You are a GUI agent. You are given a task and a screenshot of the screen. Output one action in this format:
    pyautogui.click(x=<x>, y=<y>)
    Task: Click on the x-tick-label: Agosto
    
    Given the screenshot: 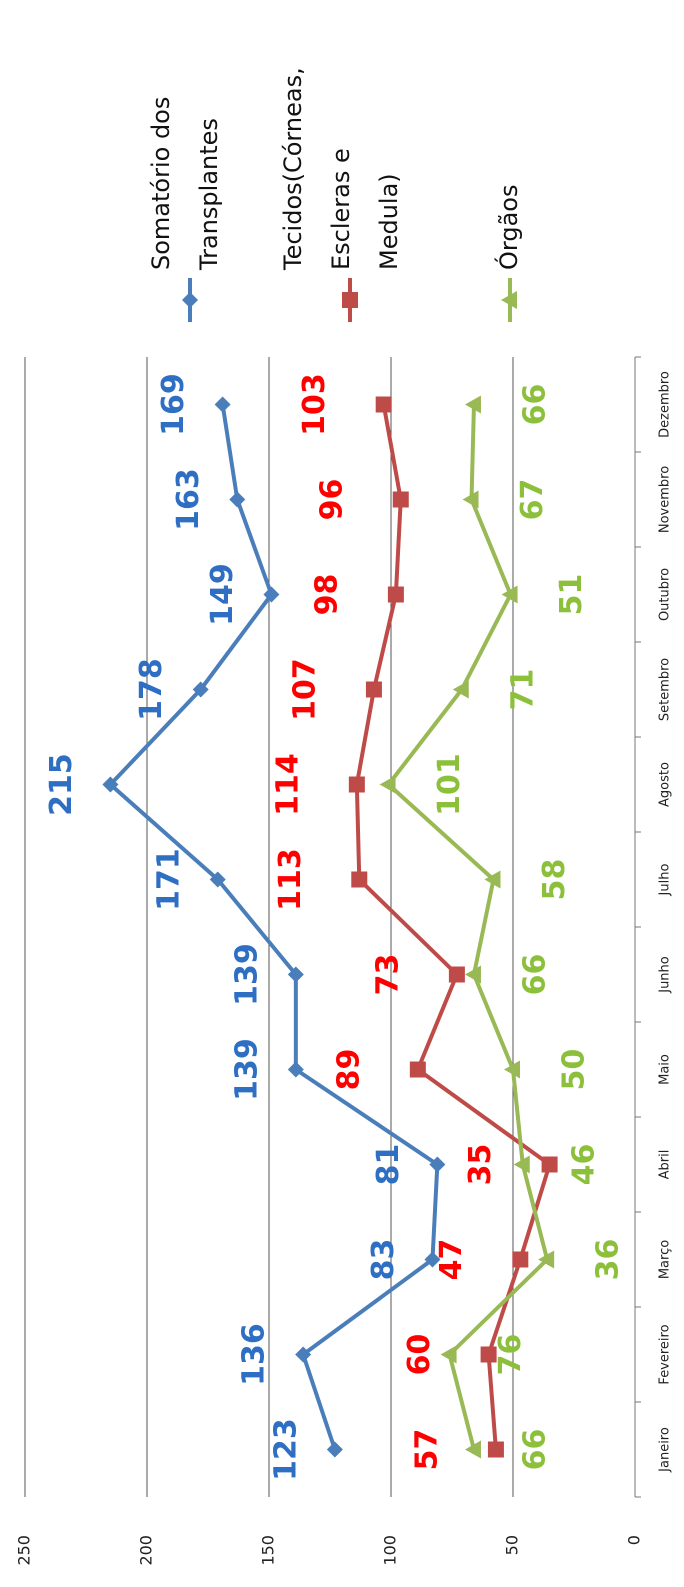 What is the action you would take?
    pyautogui.click(x=665, y=784)
    